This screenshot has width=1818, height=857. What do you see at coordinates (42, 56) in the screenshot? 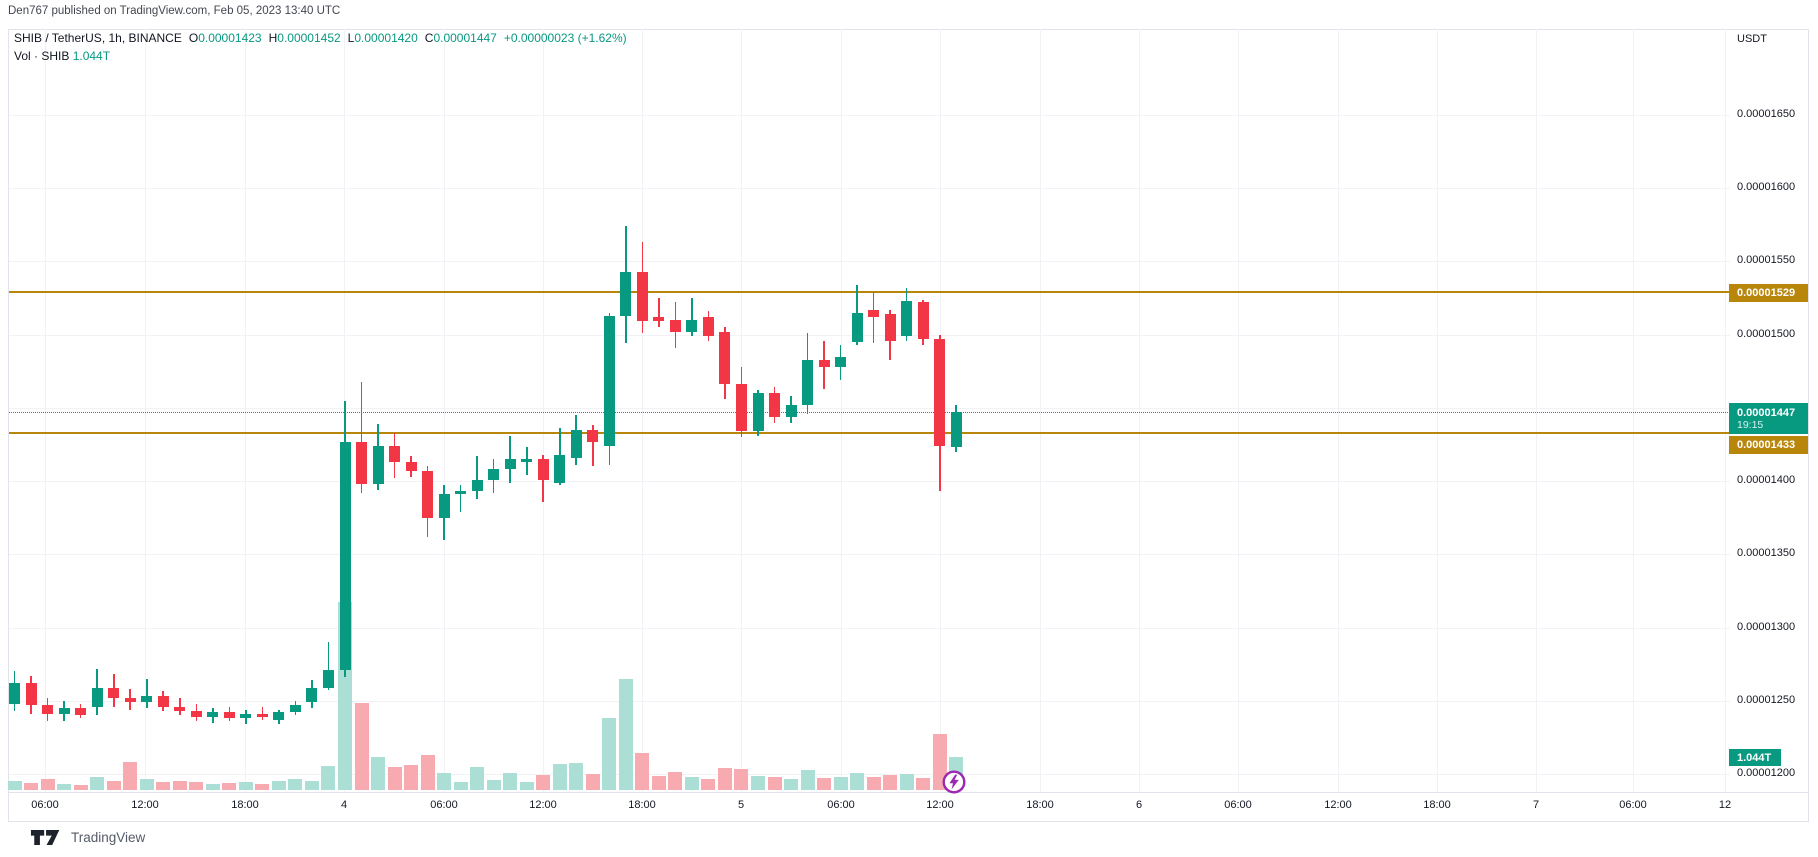
I see `volume-label: Vol · SHIB` at bounding box center [42, 56].